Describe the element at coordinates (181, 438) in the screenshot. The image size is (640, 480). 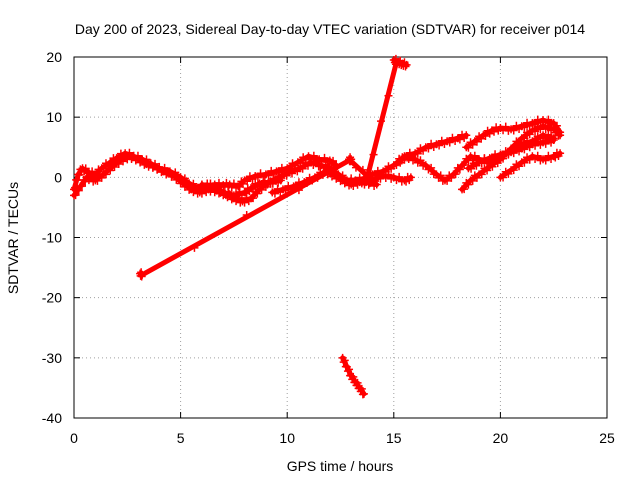
I see `x-tick-label: 5` at that location.